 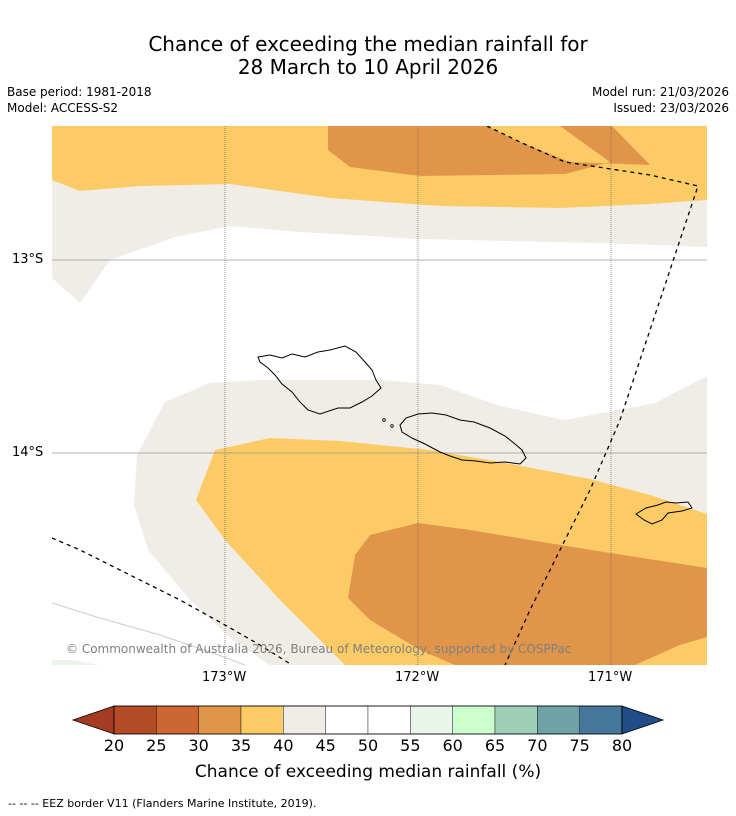 I want to click on colorbar-tick-label: 70, so click(x=537, y=745).